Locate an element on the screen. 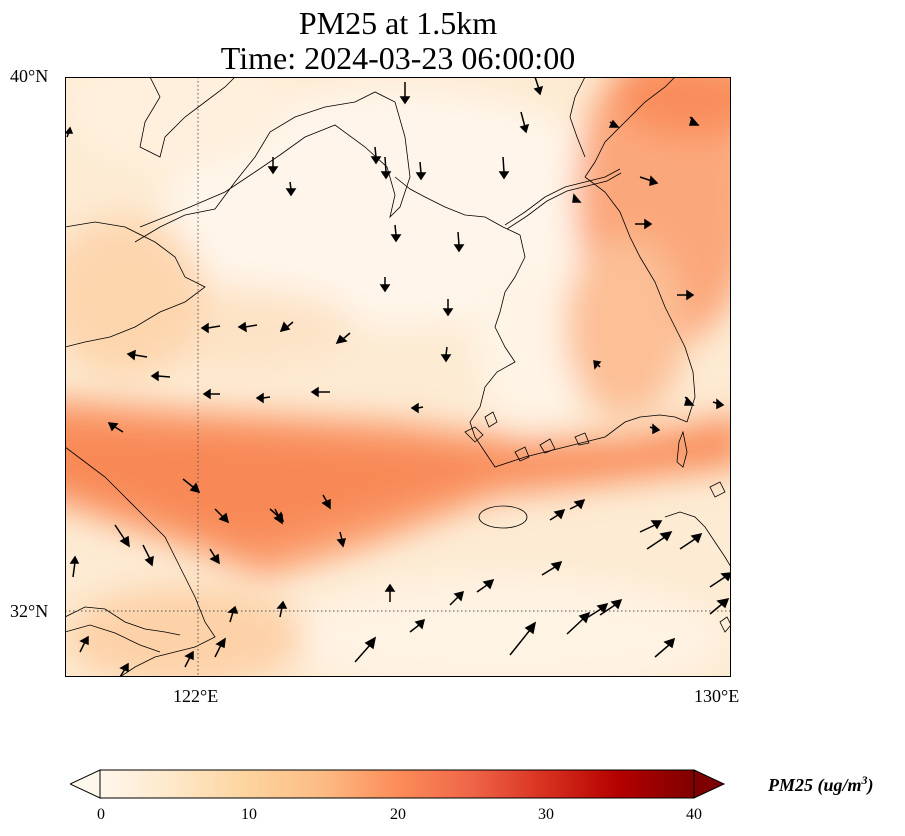  lat-label-32n: 32°N is located at coordinates (29, 611).